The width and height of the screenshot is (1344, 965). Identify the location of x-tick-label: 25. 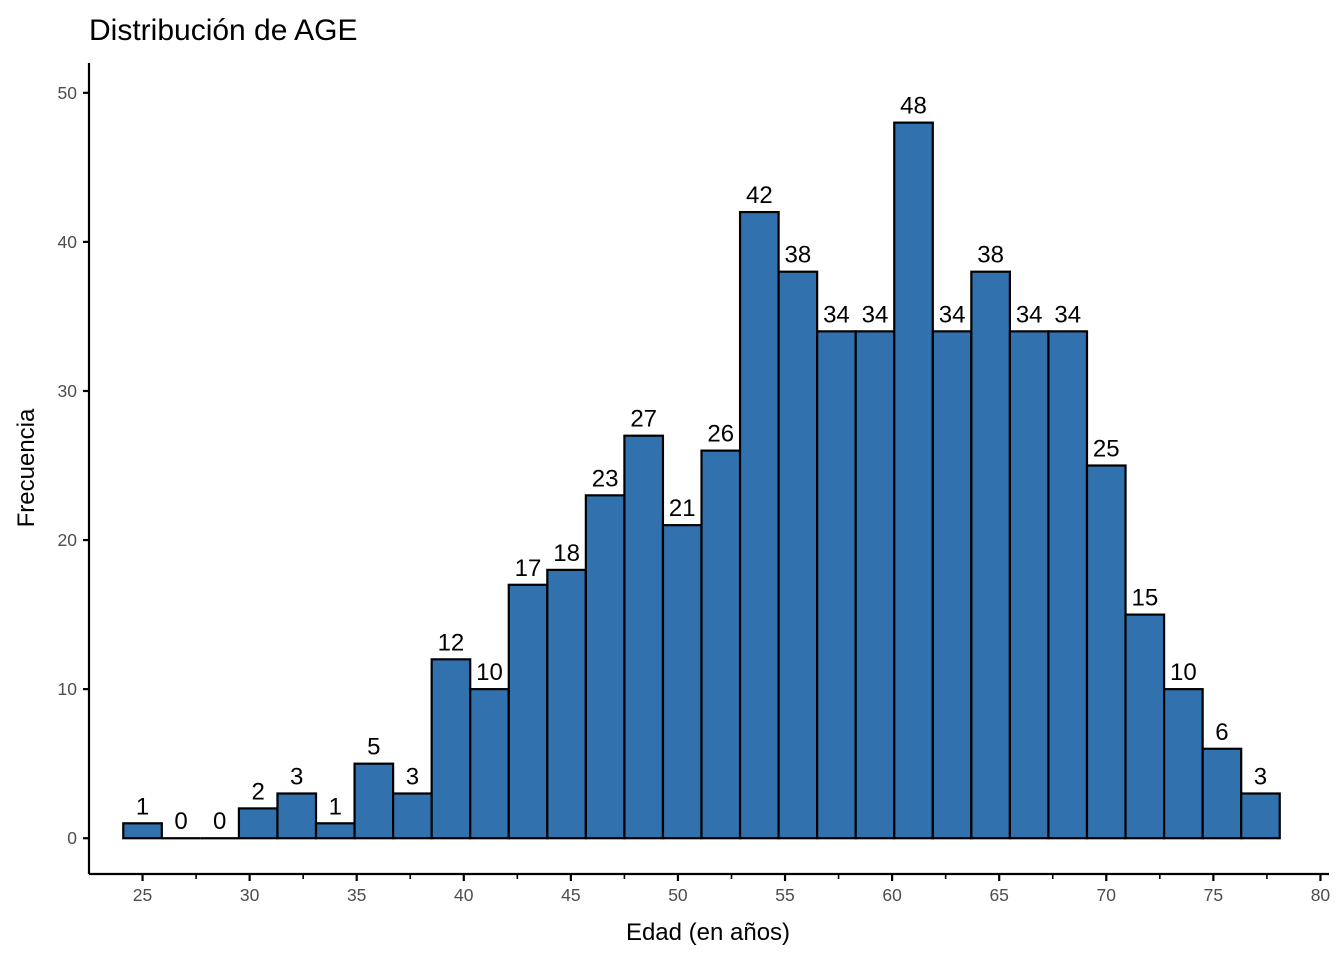
(142, 895).